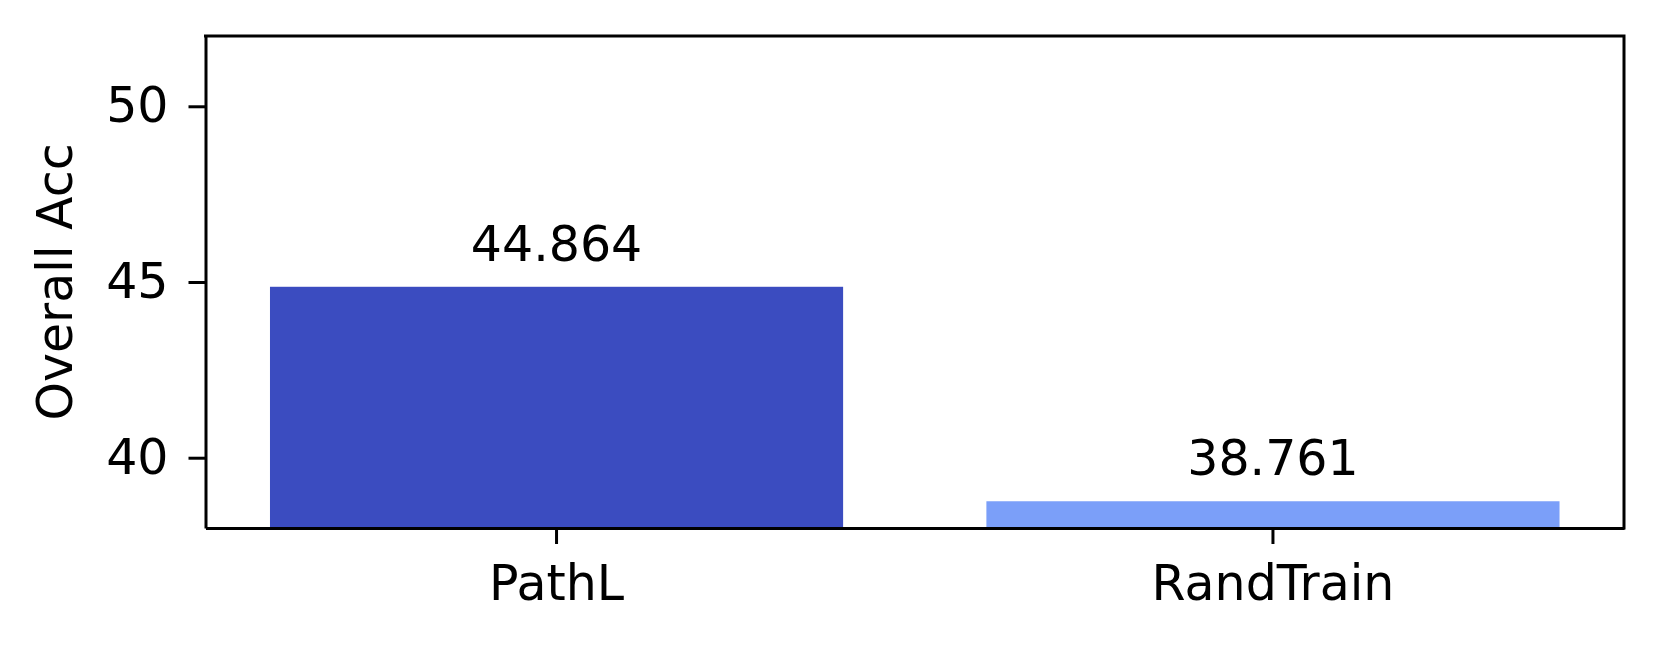  Describe the element at coordinates (557, 583) in the screenshot. I see `x-tick-label: PathL` at that location.